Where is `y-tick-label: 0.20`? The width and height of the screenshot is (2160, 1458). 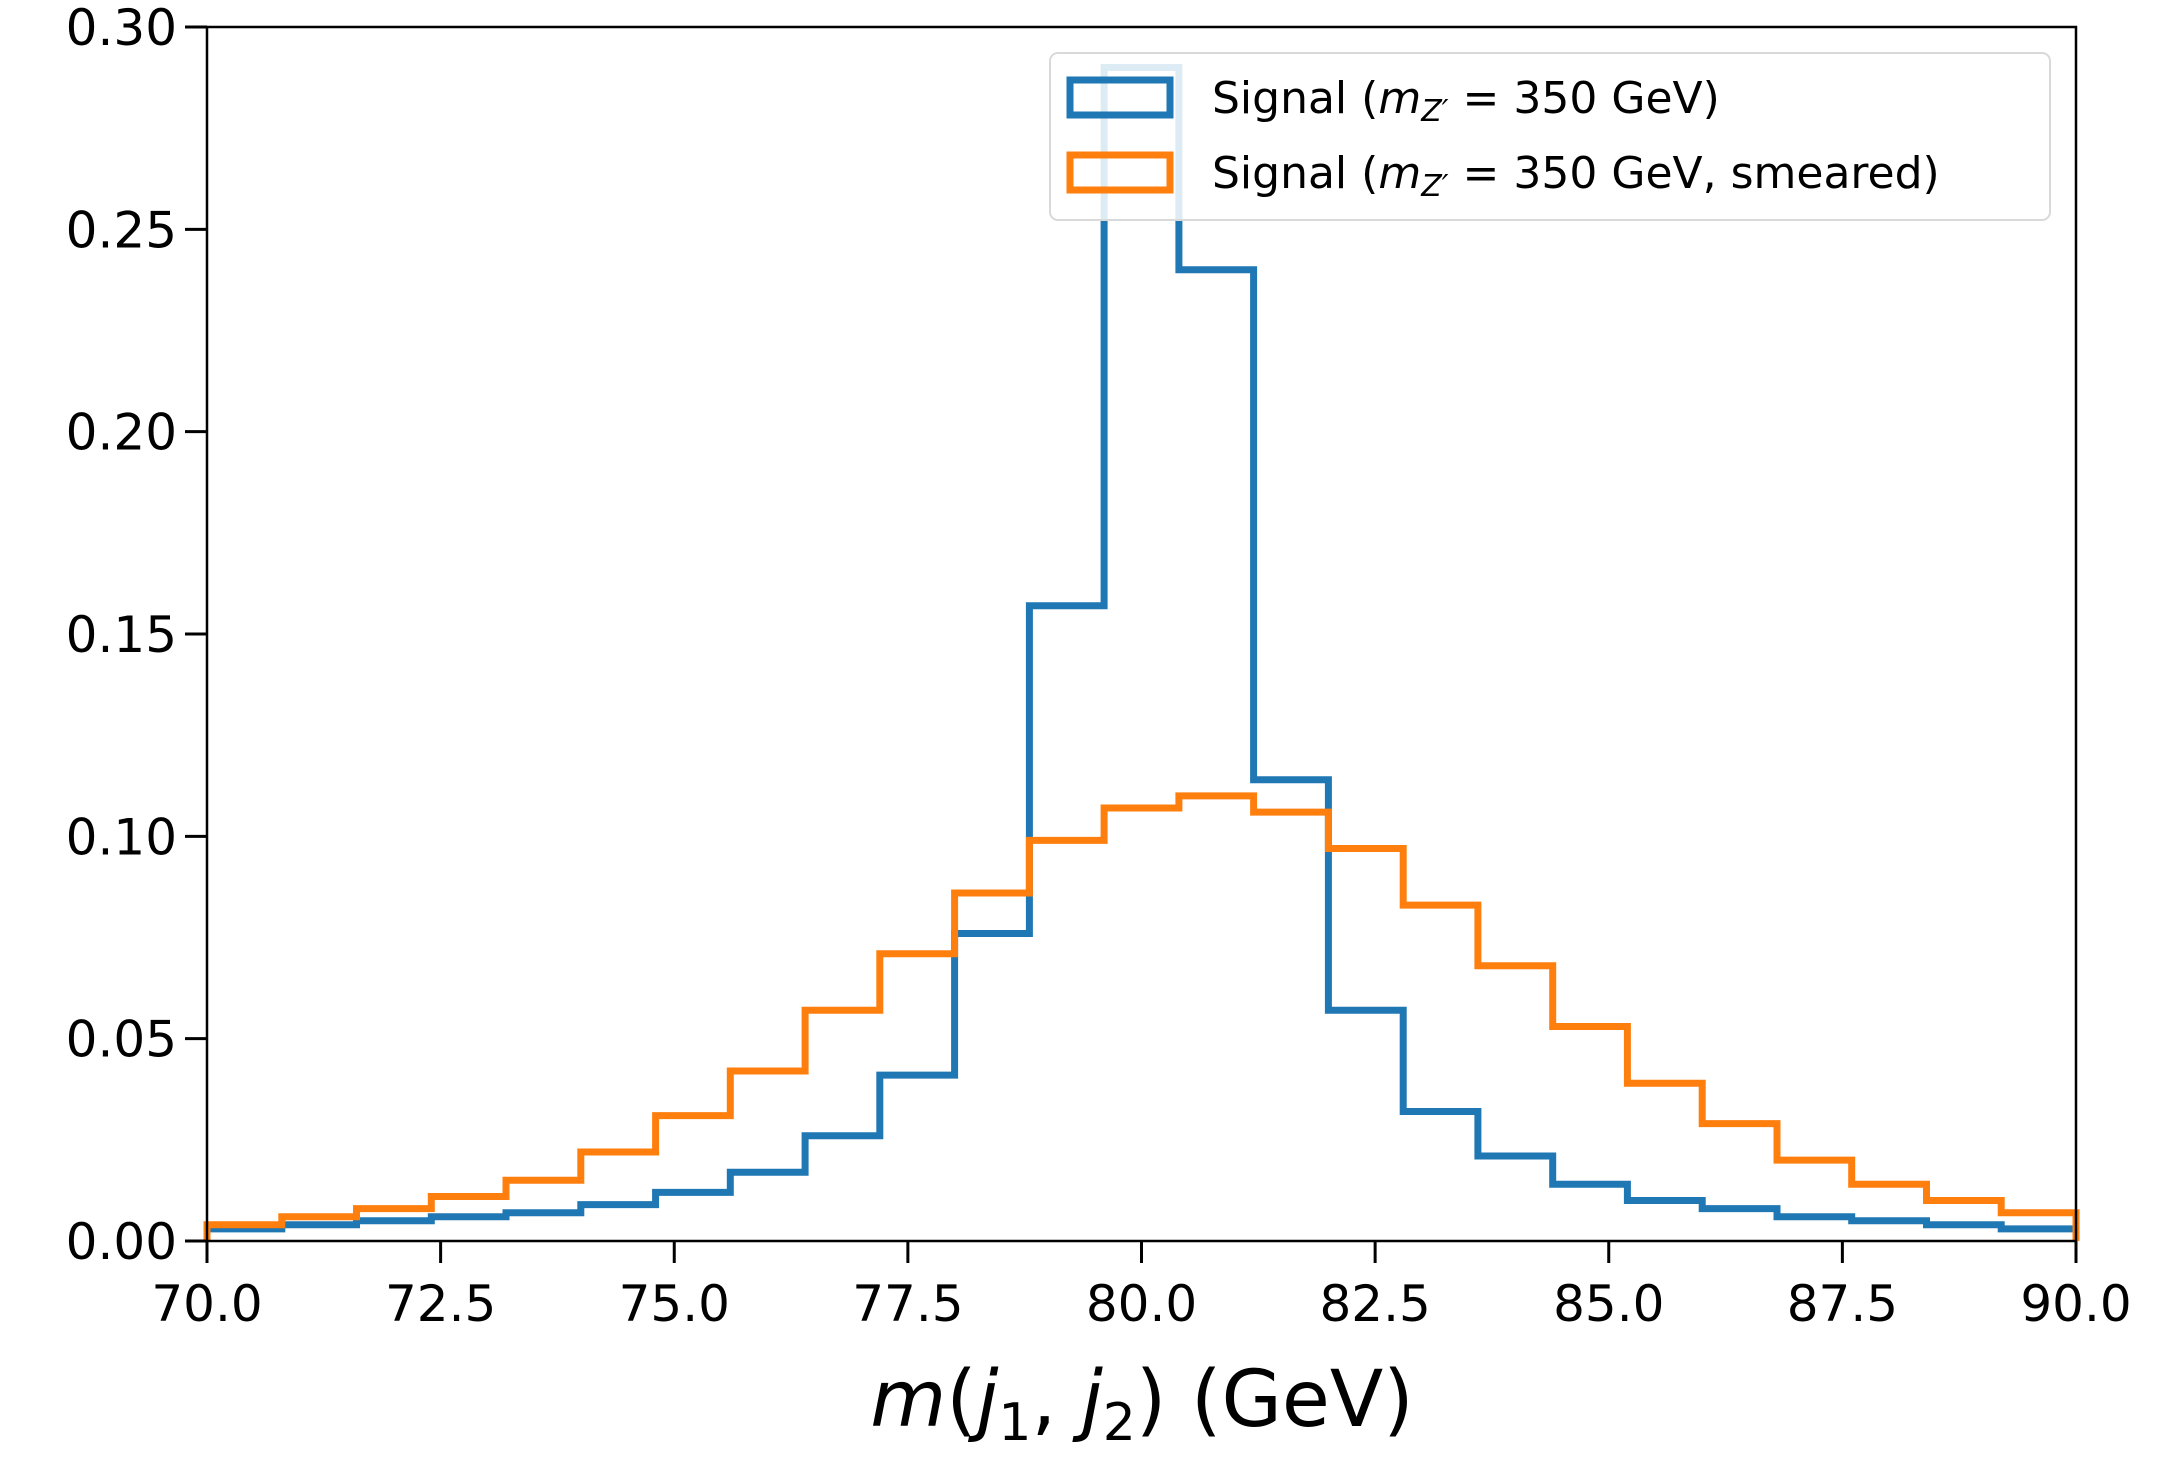
y-tick-label: 0.20 is located at coordinates (121, 433).